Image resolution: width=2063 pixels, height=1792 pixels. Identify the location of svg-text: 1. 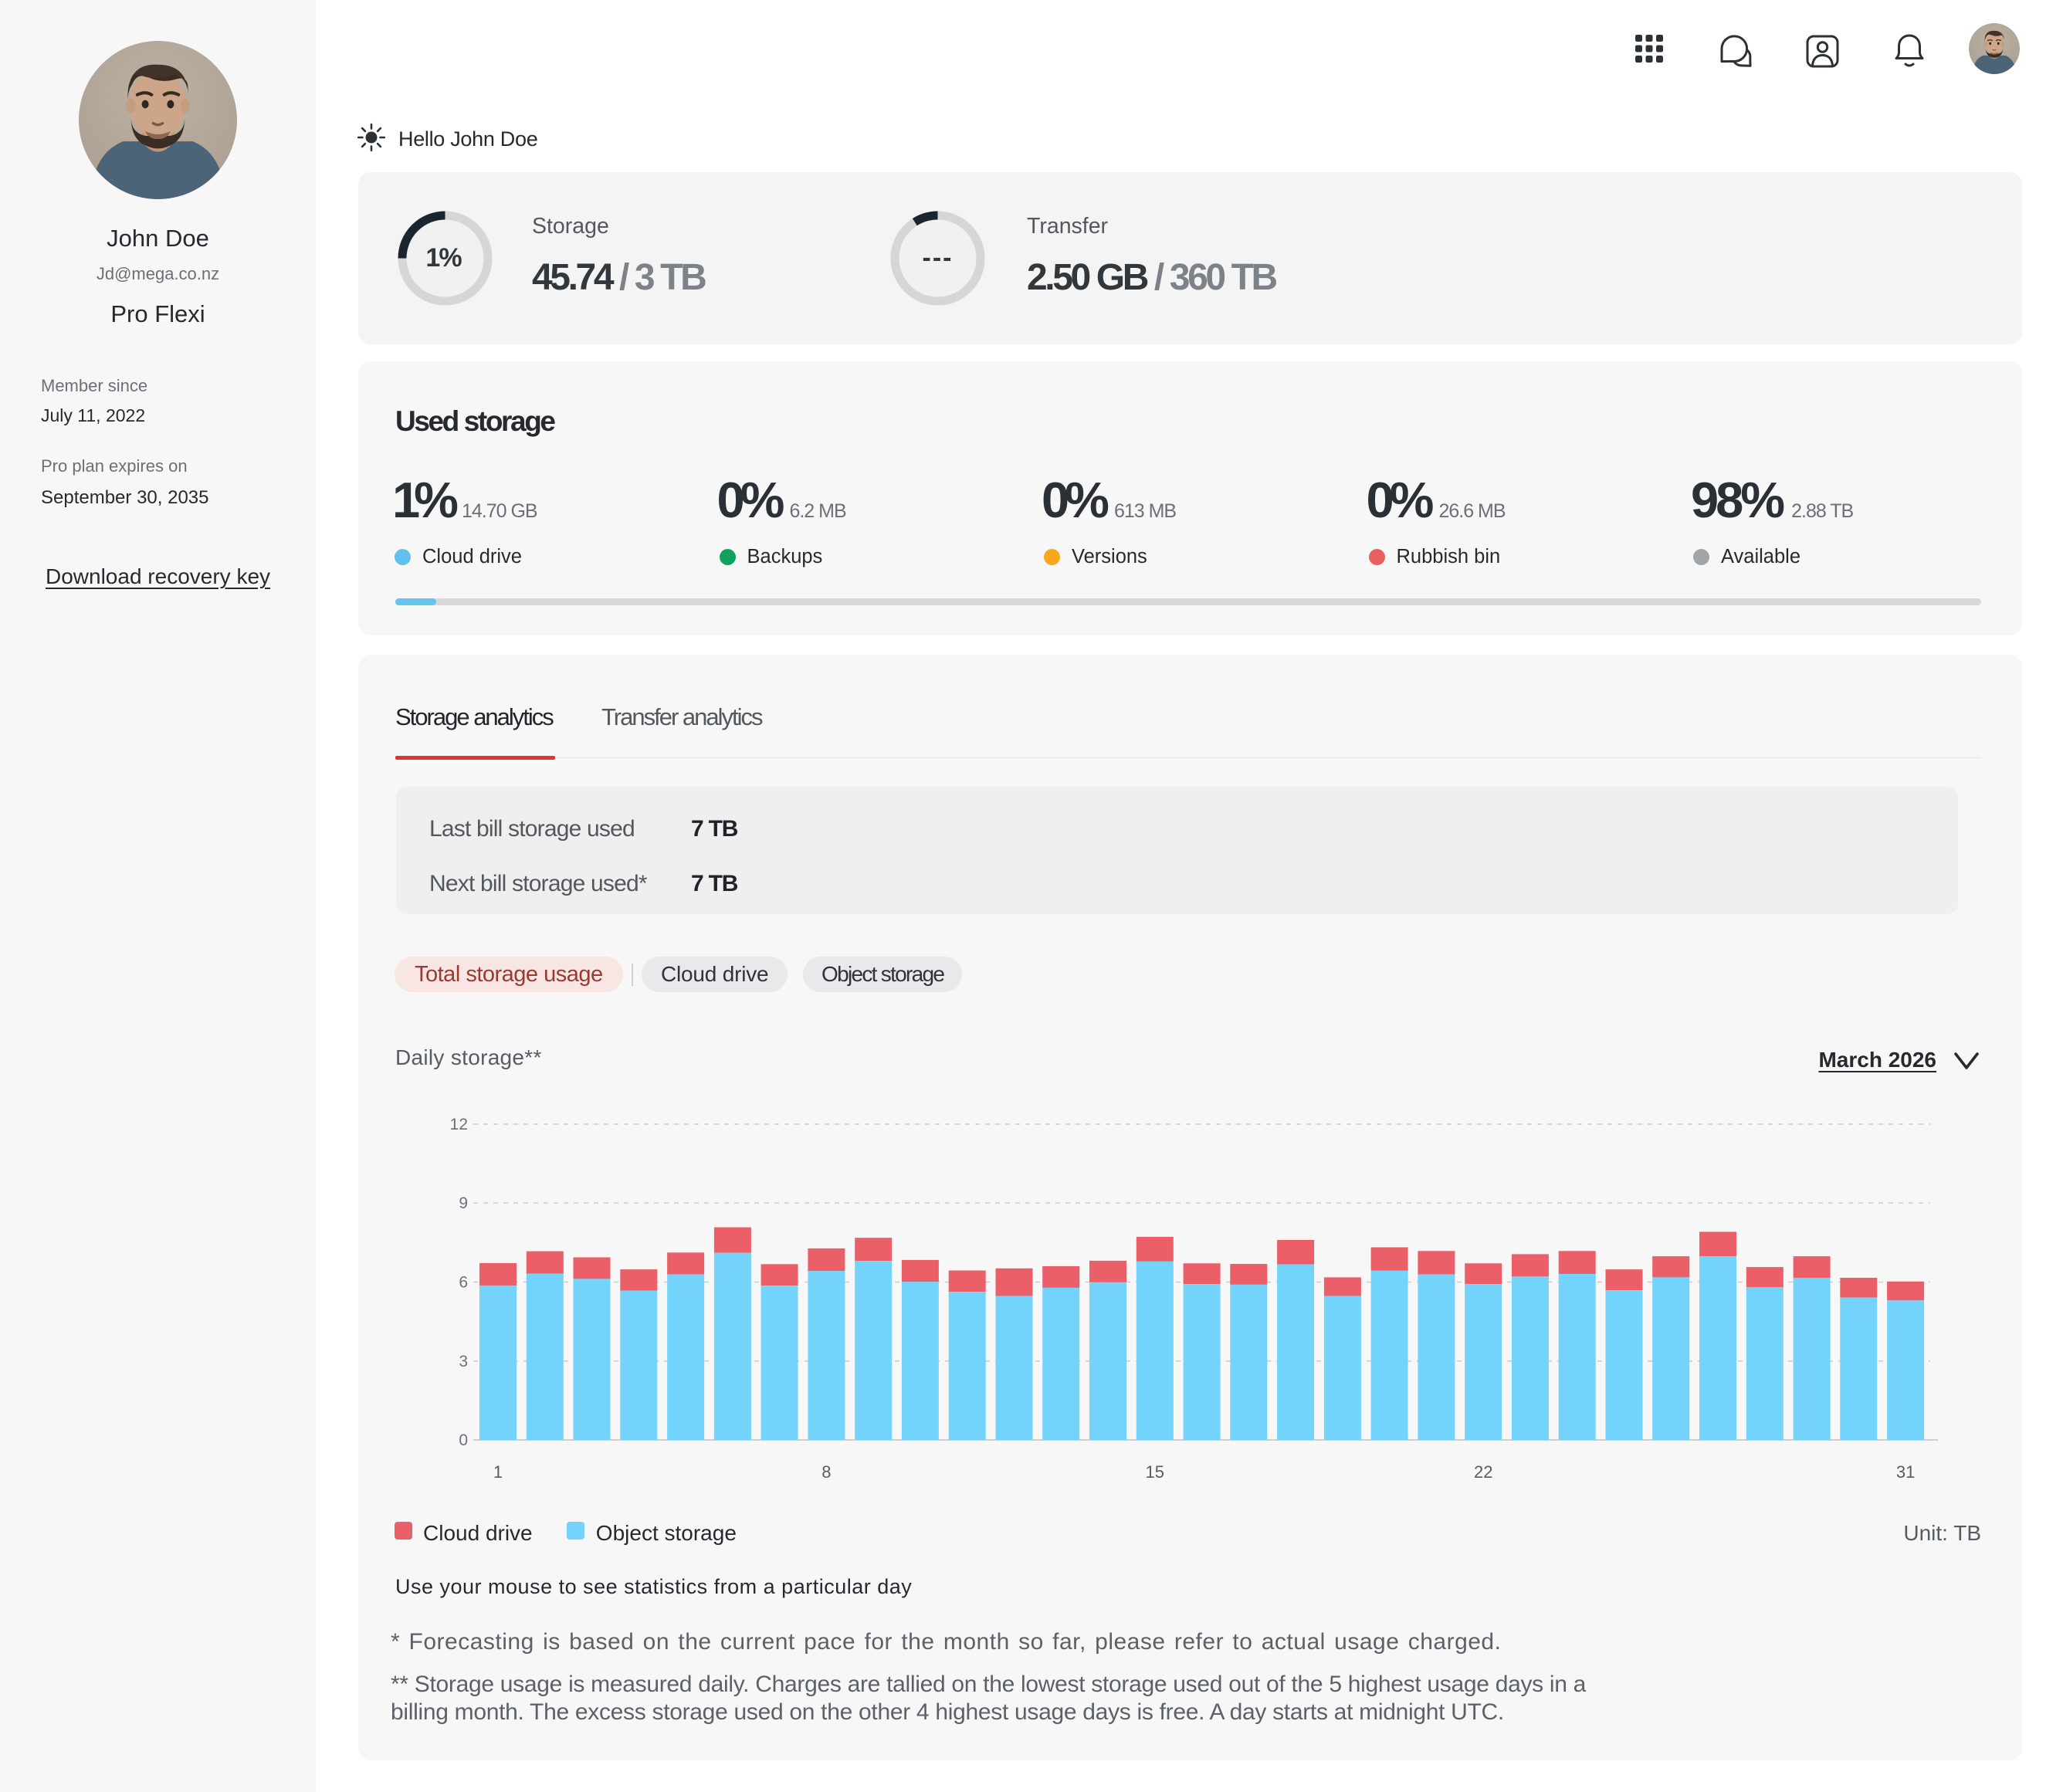
(498, 1472).